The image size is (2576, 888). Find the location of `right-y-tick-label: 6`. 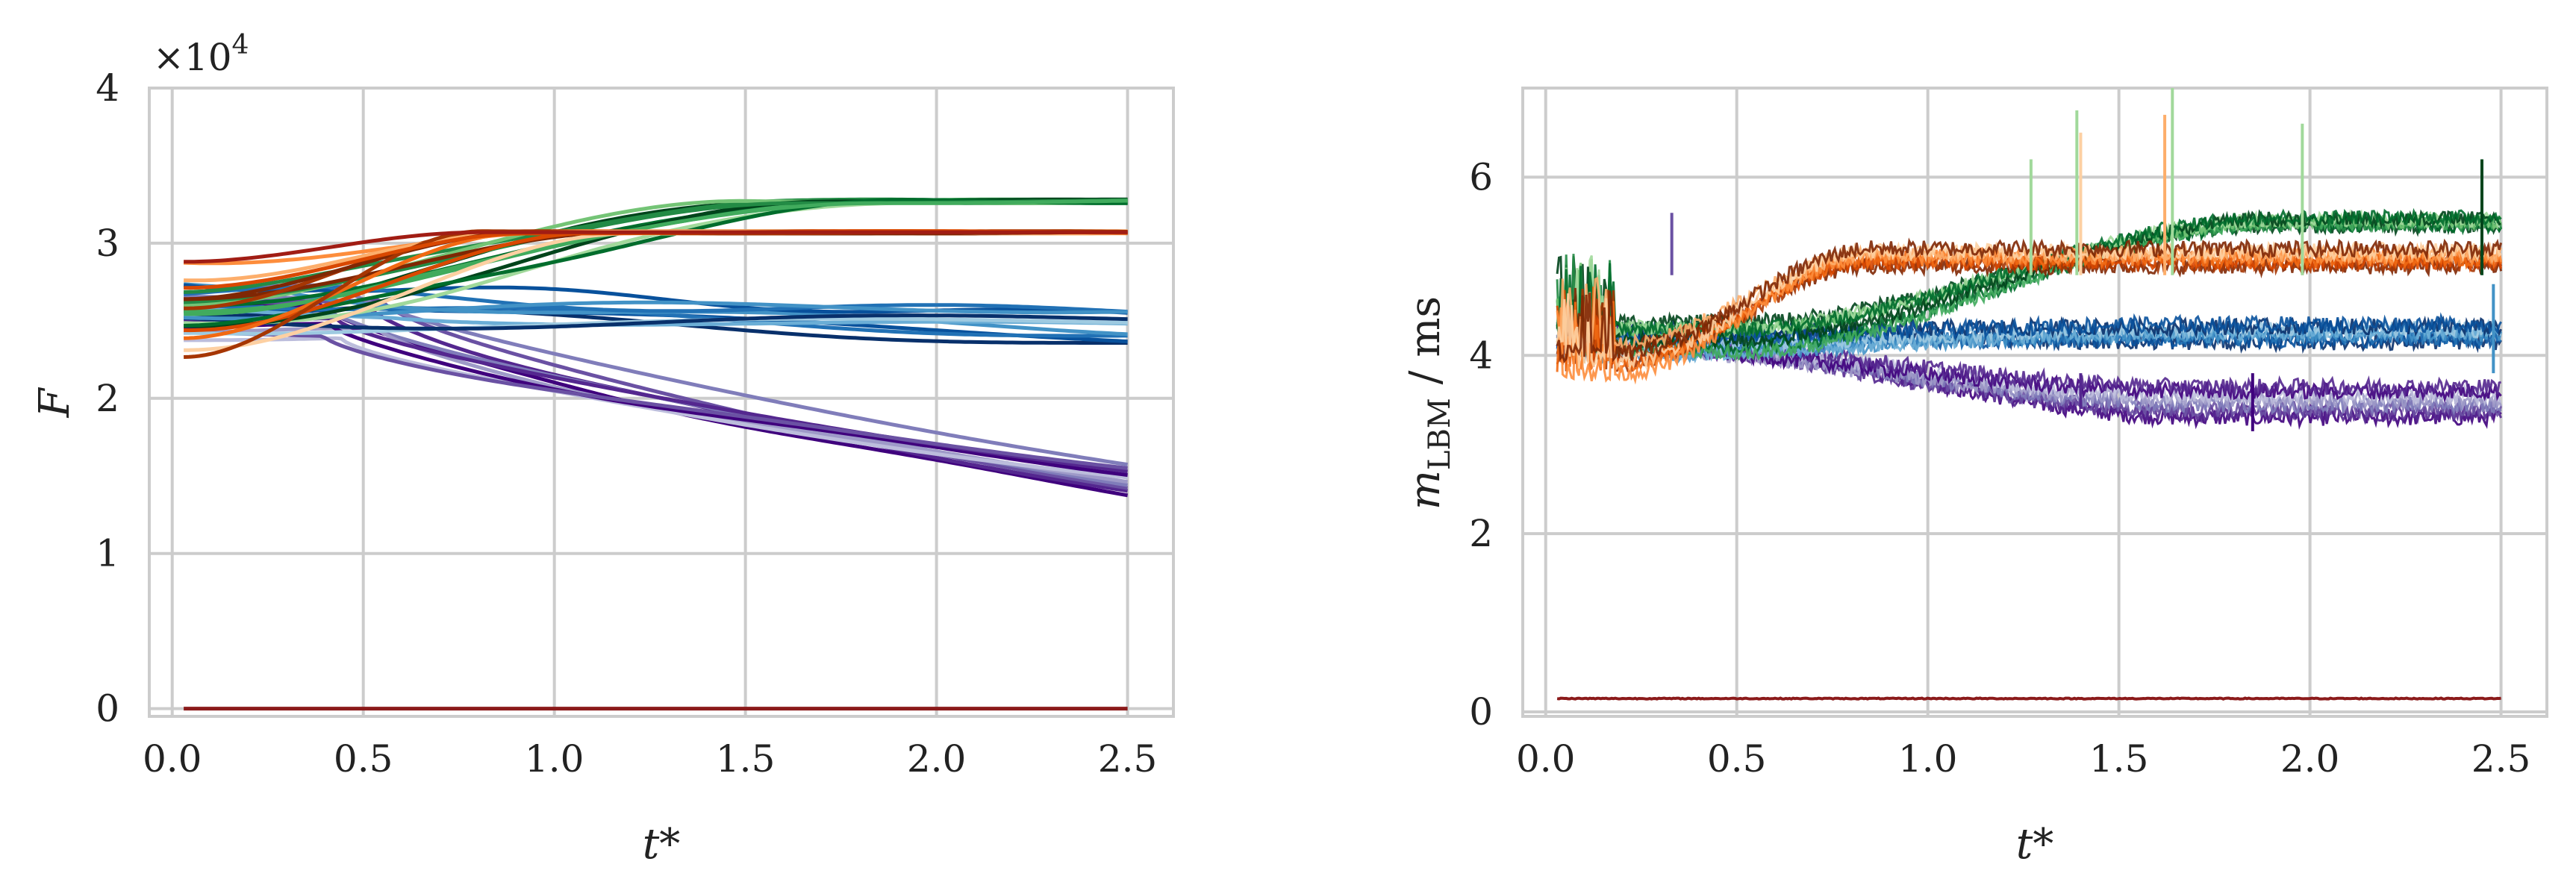

right-y-tick-label: 6 is located at coordinates (1481, 176).